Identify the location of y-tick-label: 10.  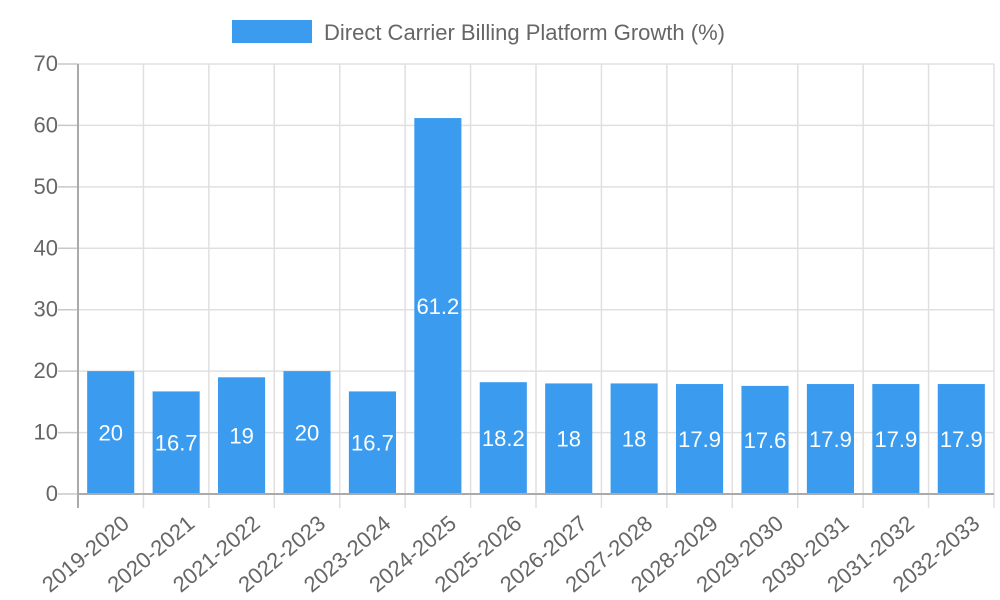
(46, 432).